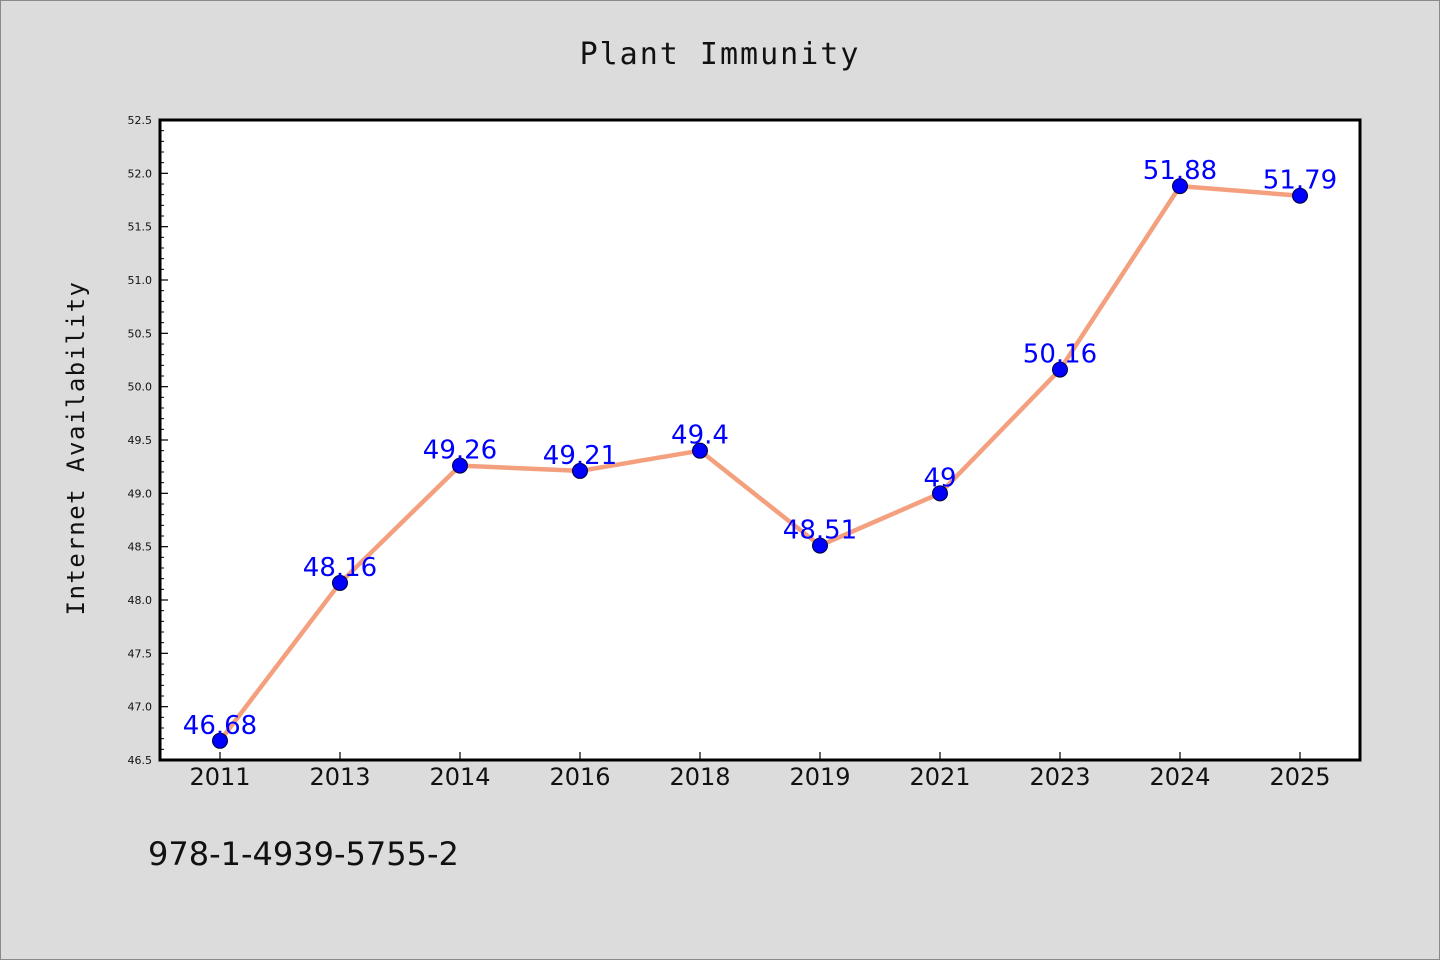  What do you see at coordinates (140, 547) in the screenshot?
I see `y-tick-label: 48.5` at bounding box center [140, 547].